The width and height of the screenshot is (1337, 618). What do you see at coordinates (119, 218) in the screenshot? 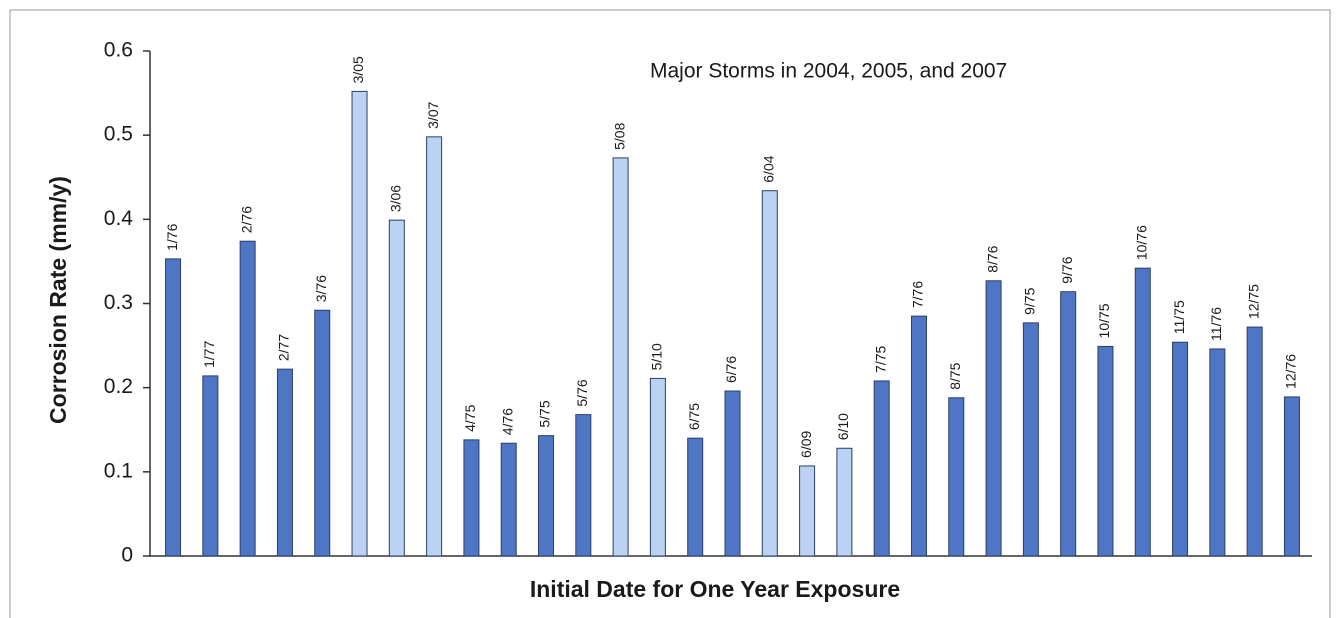
I see `y-tick-label: 0.4` at bounding box center [119, 218].